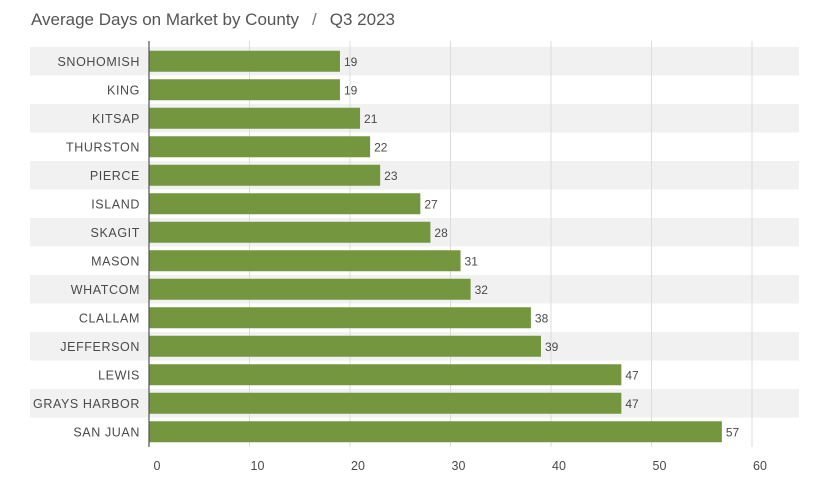 Image resolution: width=823 pixels, height=494 pixels. What do you see at coordinates (660, 466) in the screenshot?
I see `x-tick-label: 50` at bounding box center [660, 466].